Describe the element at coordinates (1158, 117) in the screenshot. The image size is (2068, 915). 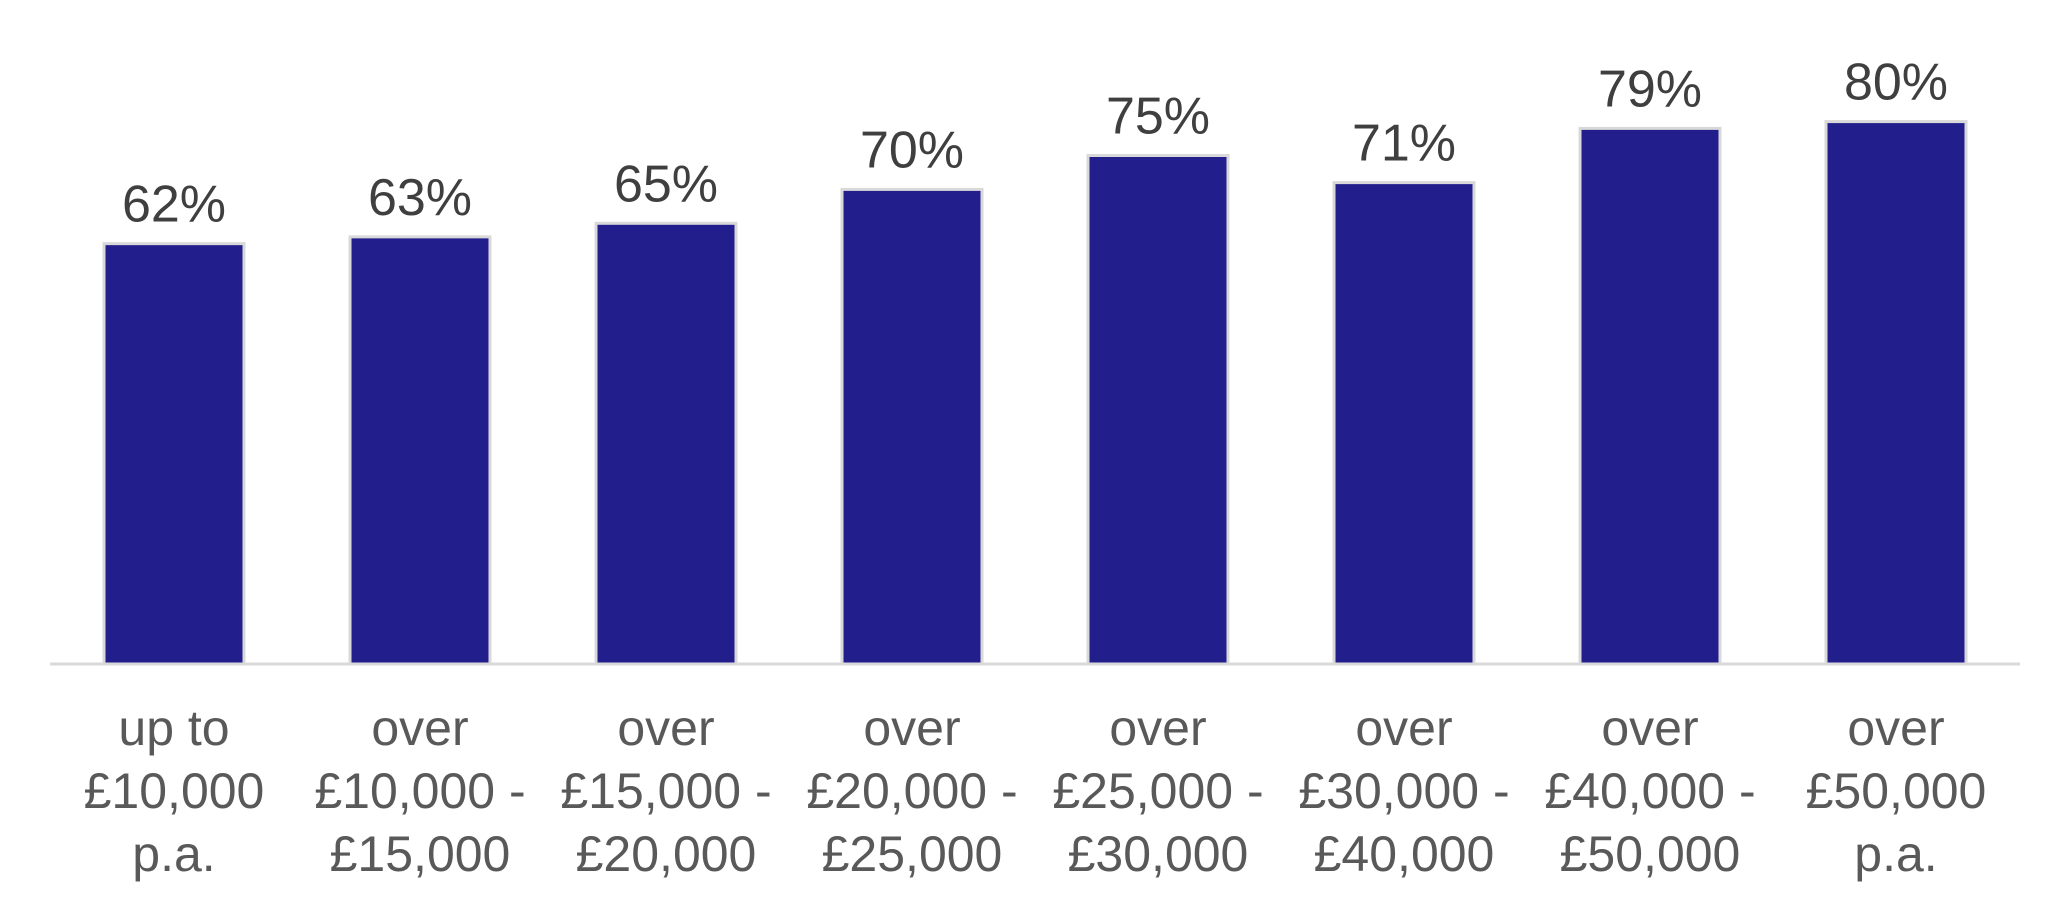
I see `bar-value-label: 75%` at that location.